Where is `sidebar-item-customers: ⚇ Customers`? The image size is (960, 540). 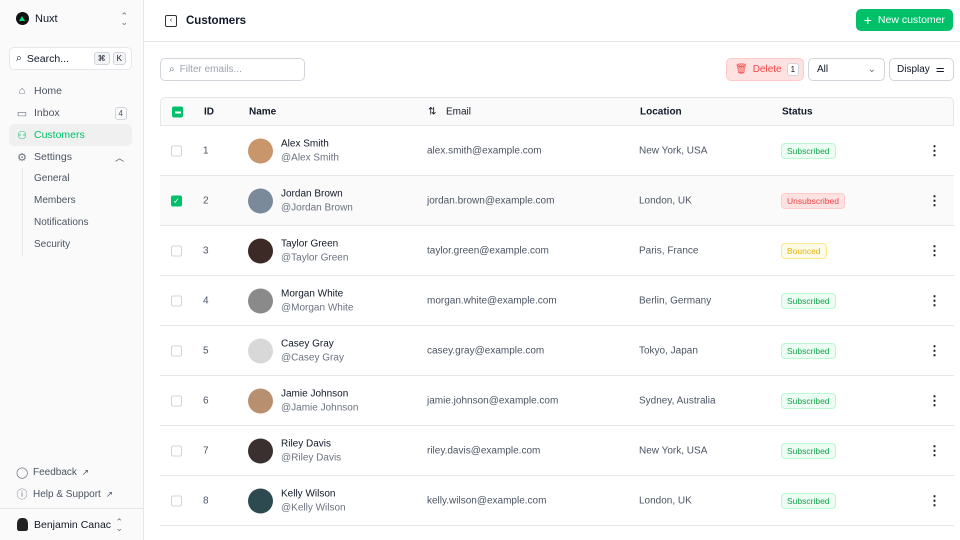
sidebar-item-customers: ⚇ Customers is located at coordinates (70, 135).